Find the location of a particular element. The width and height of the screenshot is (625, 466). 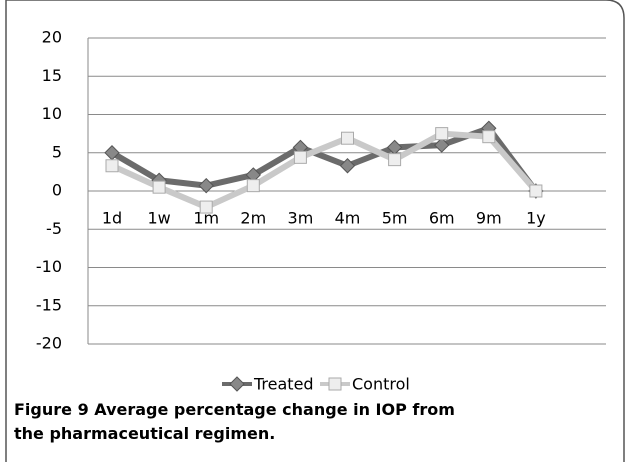

y-tick-label: 20 is located at coordinates (52, 37).